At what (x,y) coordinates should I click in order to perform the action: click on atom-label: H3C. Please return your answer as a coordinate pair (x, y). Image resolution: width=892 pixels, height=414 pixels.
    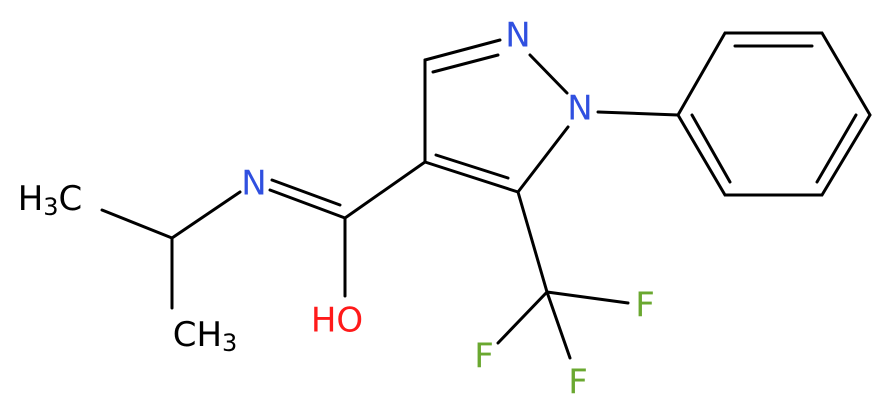
    Looking at the image, I should click on (50, 200).